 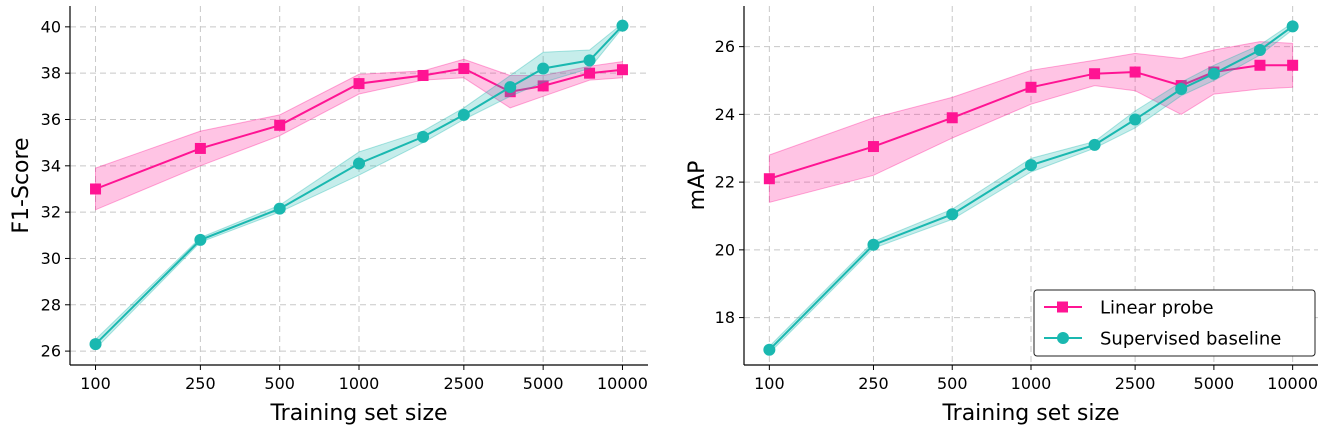 What do you see at coordinates (51, 304) in the screenshot?
I see `y-tick-label: 28` at bounding box center [51, 304].